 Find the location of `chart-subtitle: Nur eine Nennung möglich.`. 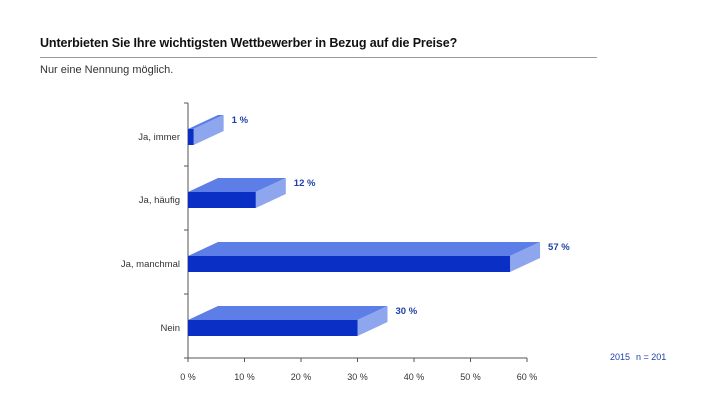

chart-subtitle: Nur eine Nennung möglich. is located at coordinates (107, 70).